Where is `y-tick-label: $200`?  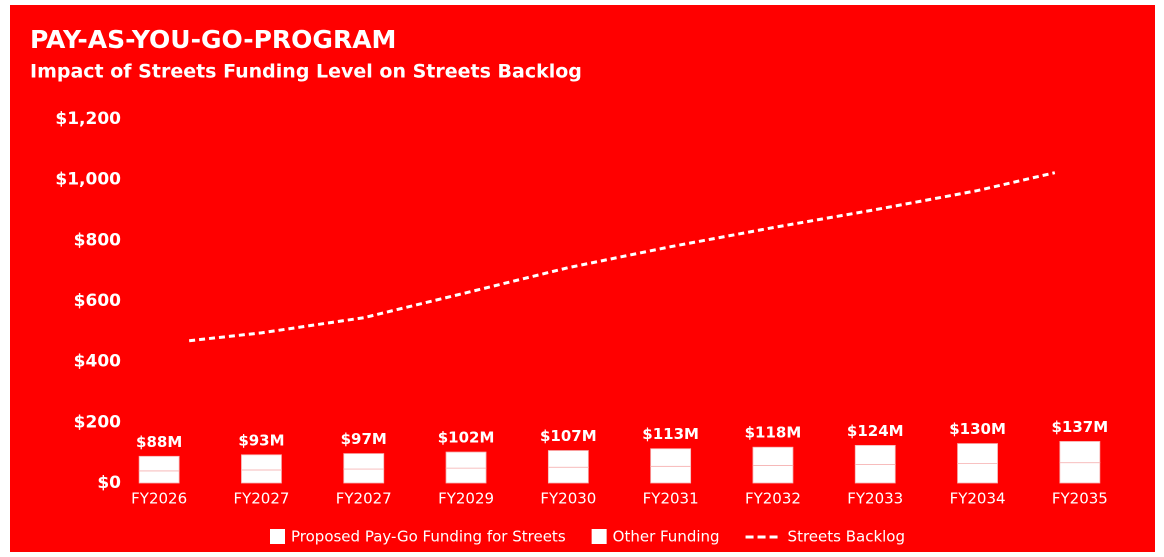 y-tick-label: $200 is located at coordinates (97, 422).